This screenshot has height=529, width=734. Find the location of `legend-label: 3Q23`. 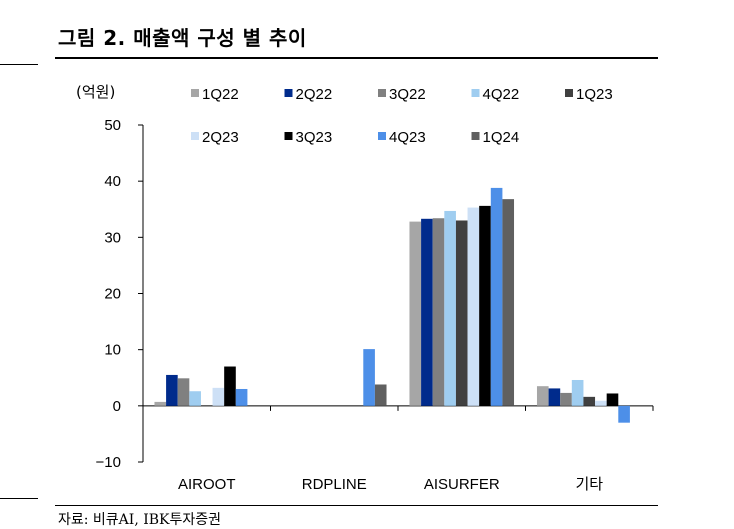

legend-label: 3Q23 is located at coordinates (314, 137).